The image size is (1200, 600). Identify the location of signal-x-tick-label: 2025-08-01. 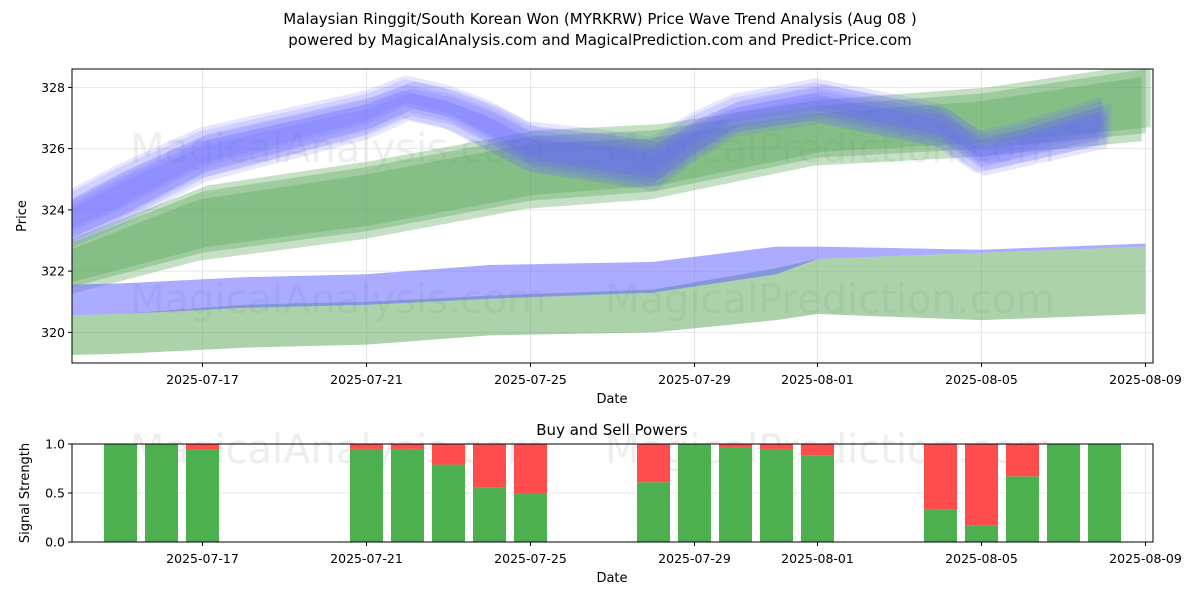
(817, 558).